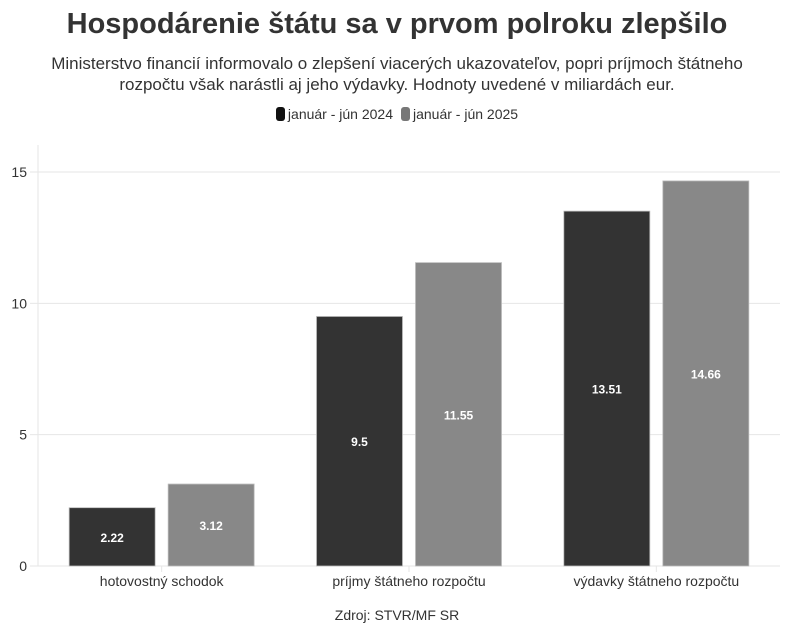  Describe the element at coordinates (23, 435) in the screenshot. I see `y-tick-label: 5` at that location.